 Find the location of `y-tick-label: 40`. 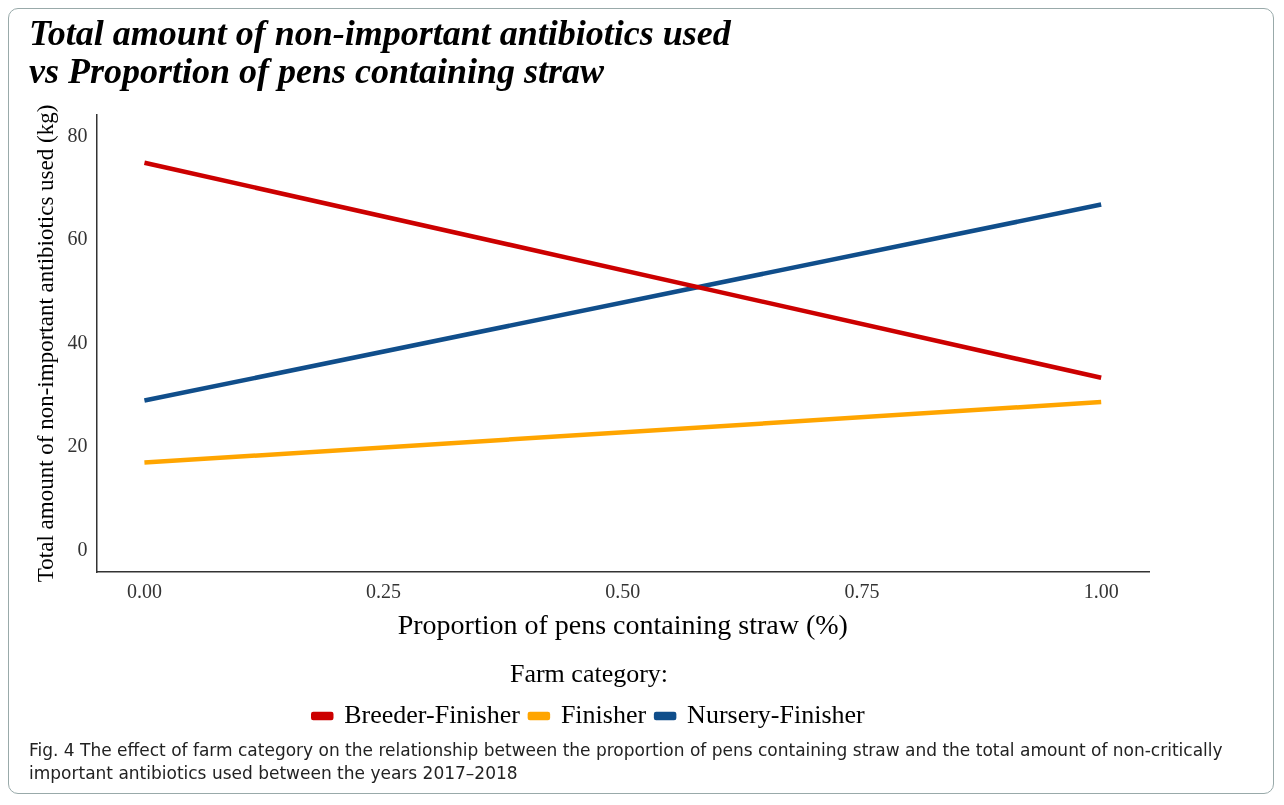

y-tick-label: 40 is located at coordinates (77, 341).